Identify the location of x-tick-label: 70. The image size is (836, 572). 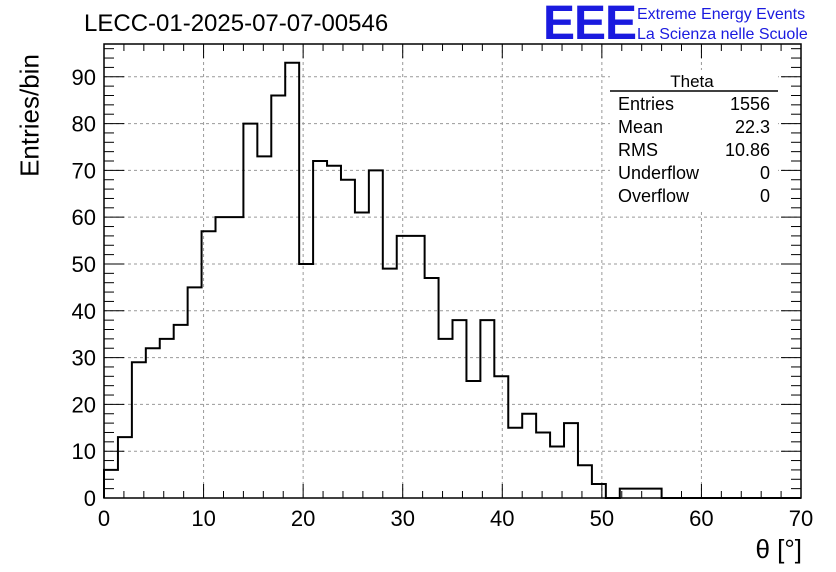
(801, 518).